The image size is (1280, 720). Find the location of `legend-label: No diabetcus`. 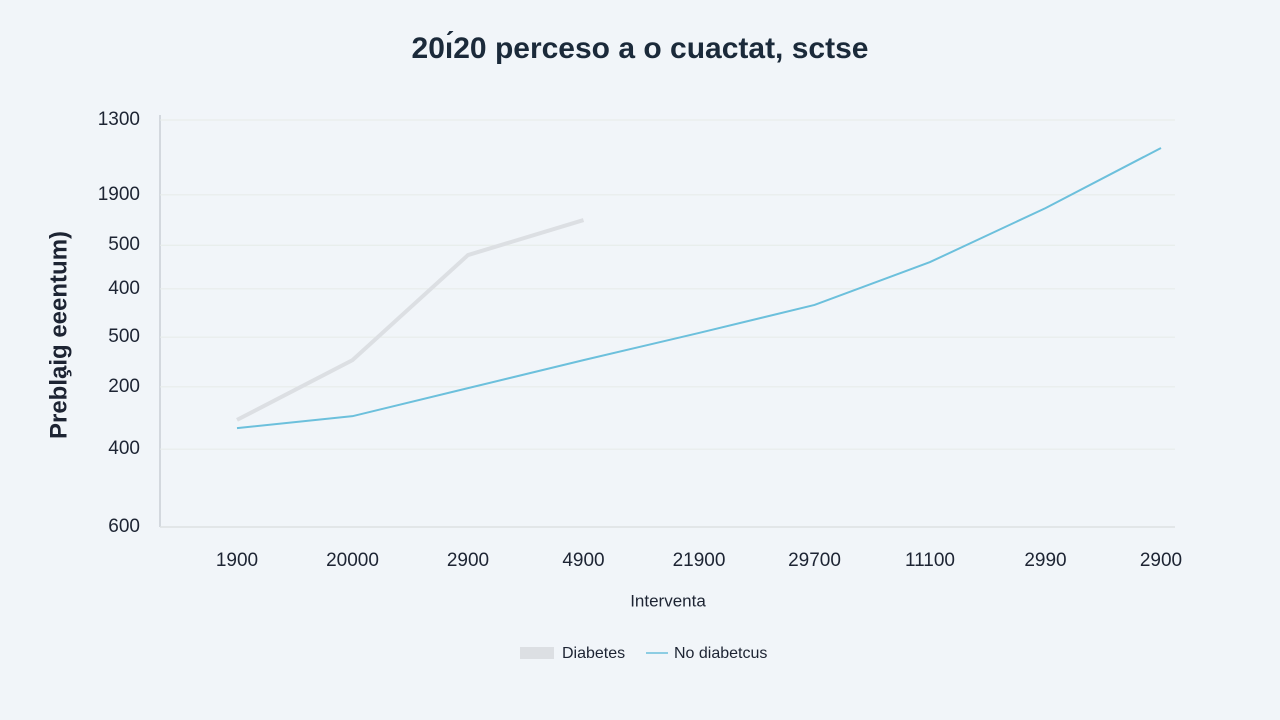

legend-label: No diabetcus is located at coordinates (720, 653).